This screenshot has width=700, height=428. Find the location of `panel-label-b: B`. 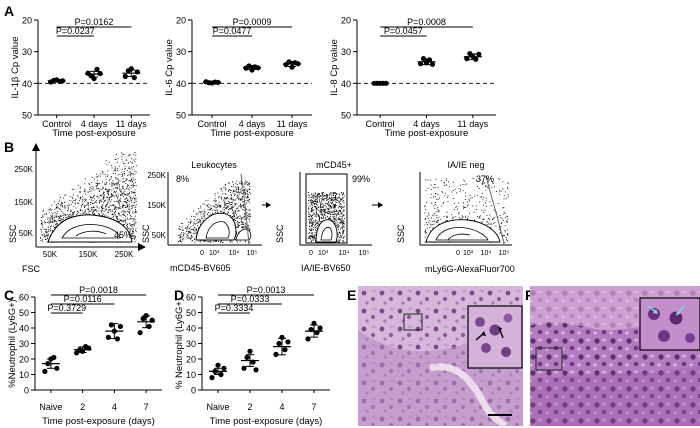

panel-label-b: B is located at coordinates (9, 147).